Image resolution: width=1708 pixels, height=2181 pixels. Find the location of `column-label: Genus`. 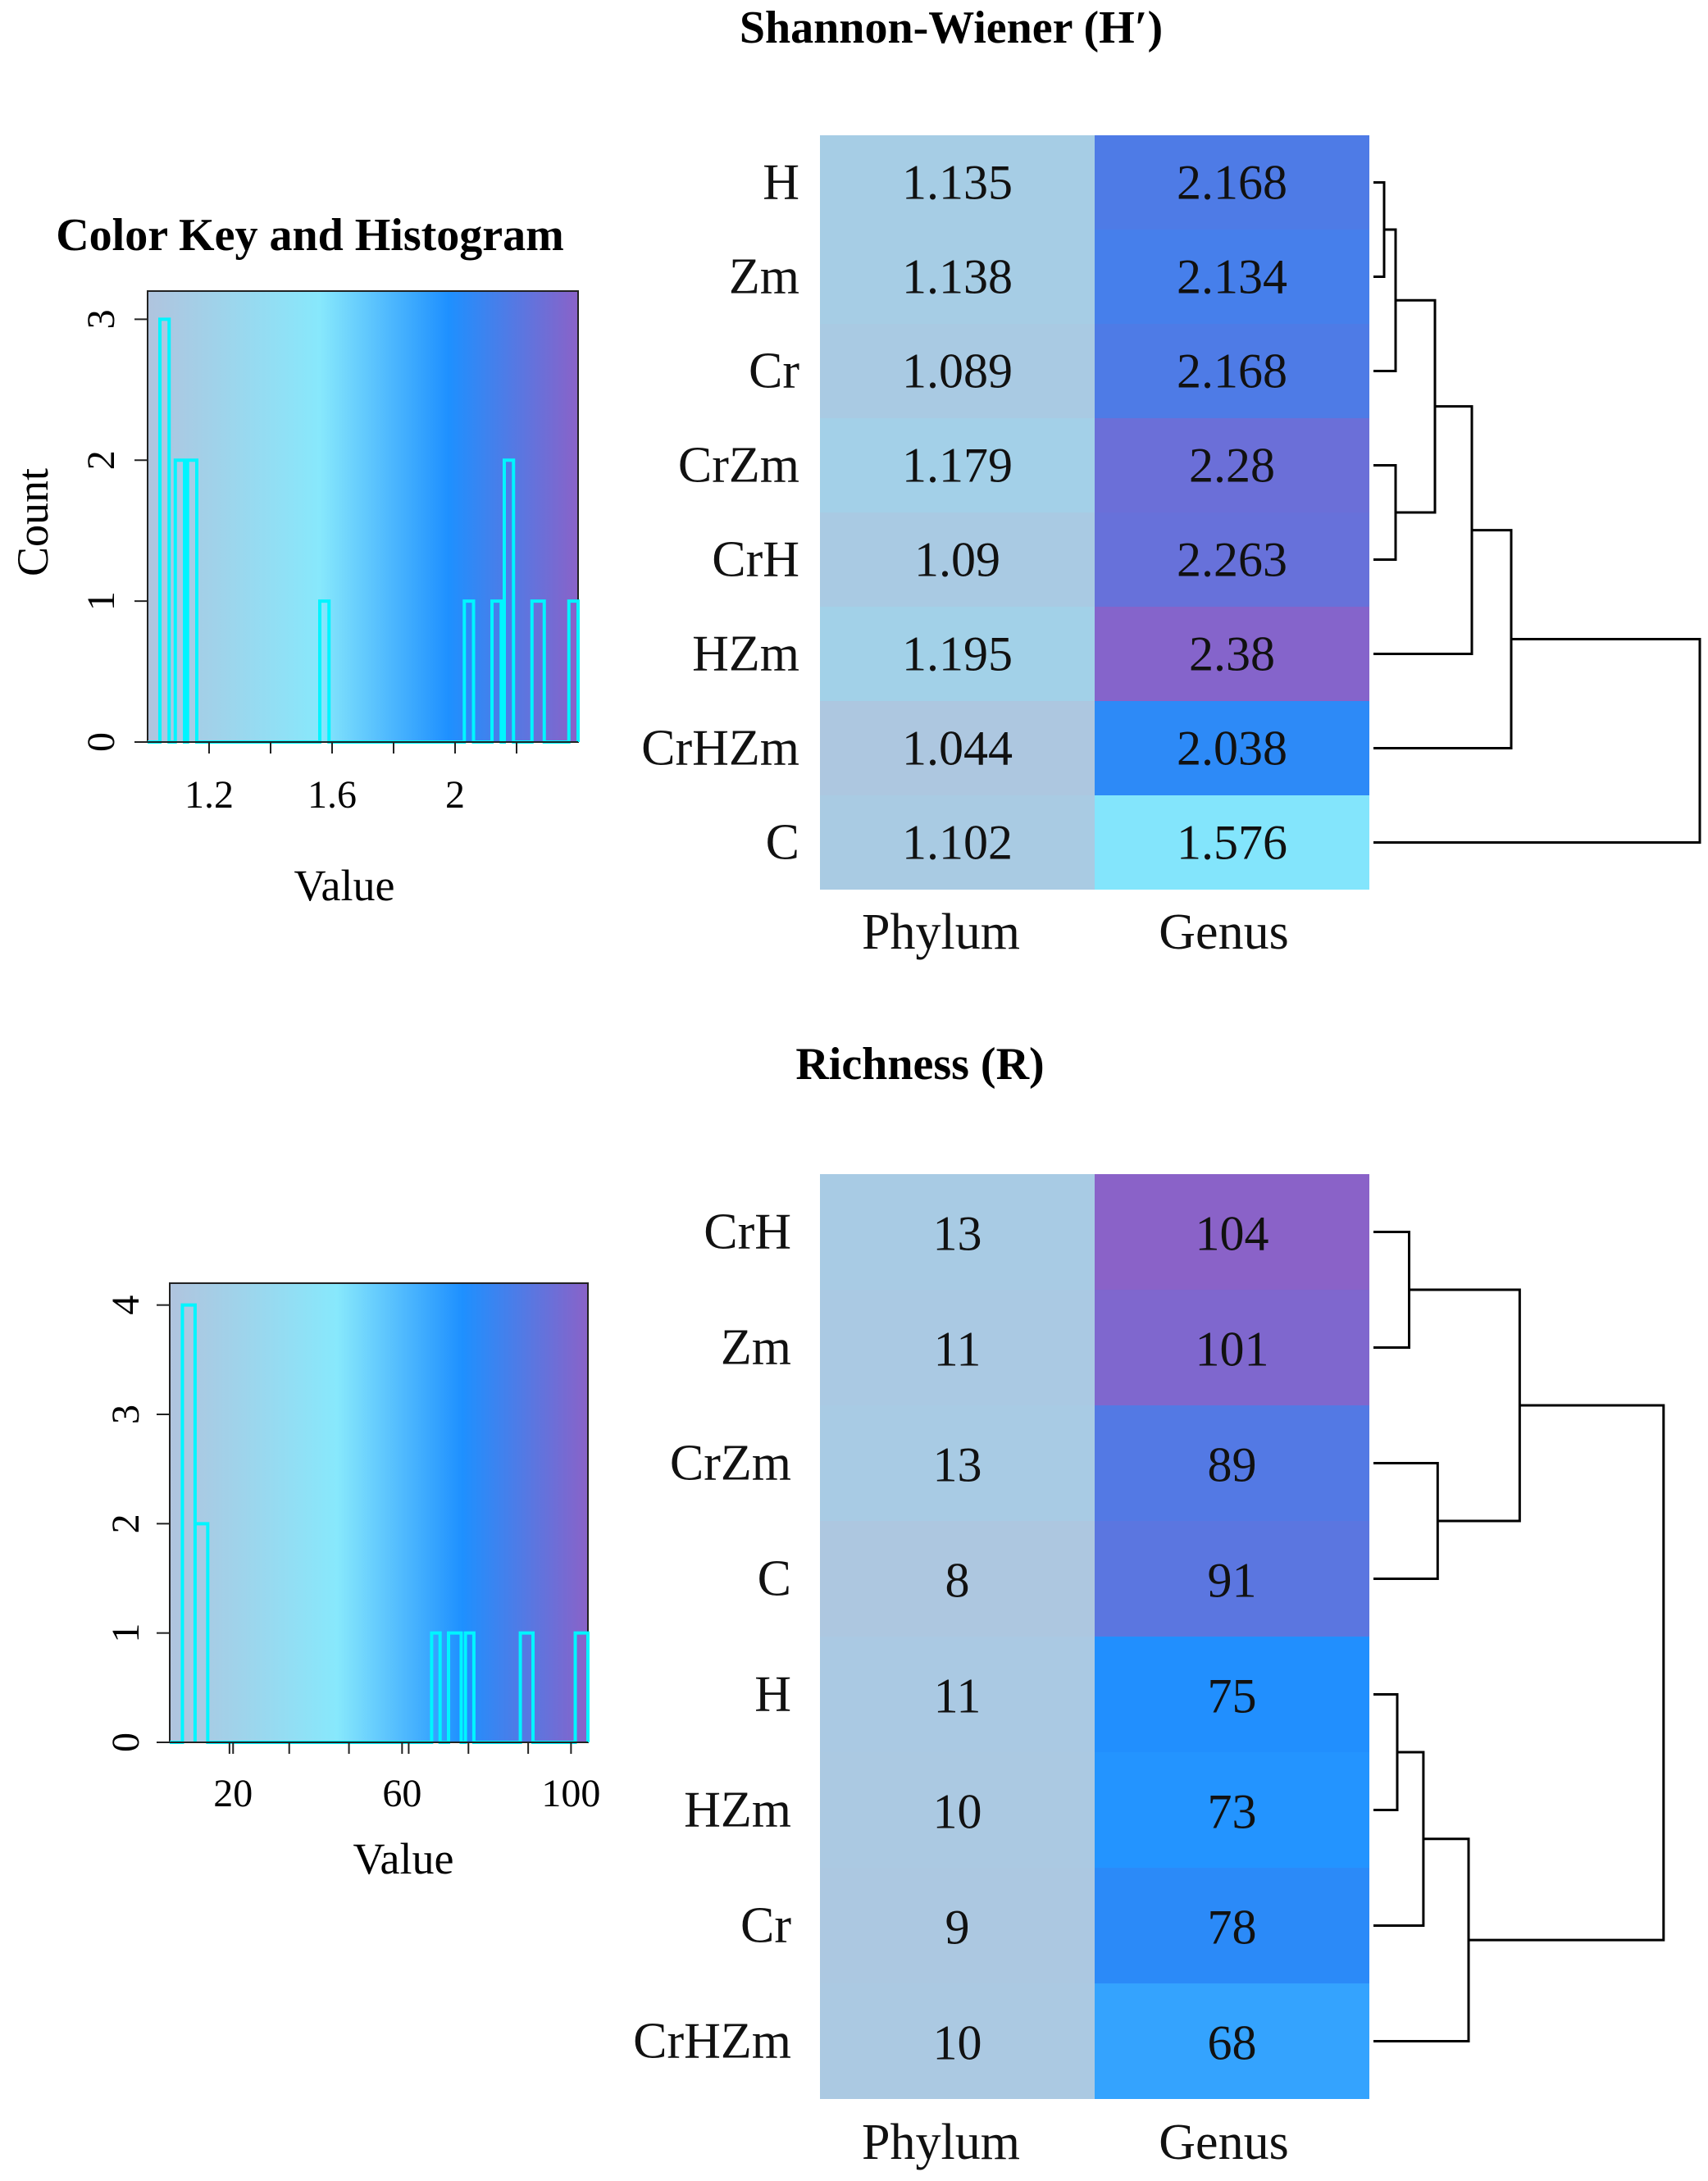

column-label: Genus is located at coordinates (1223, 2142).